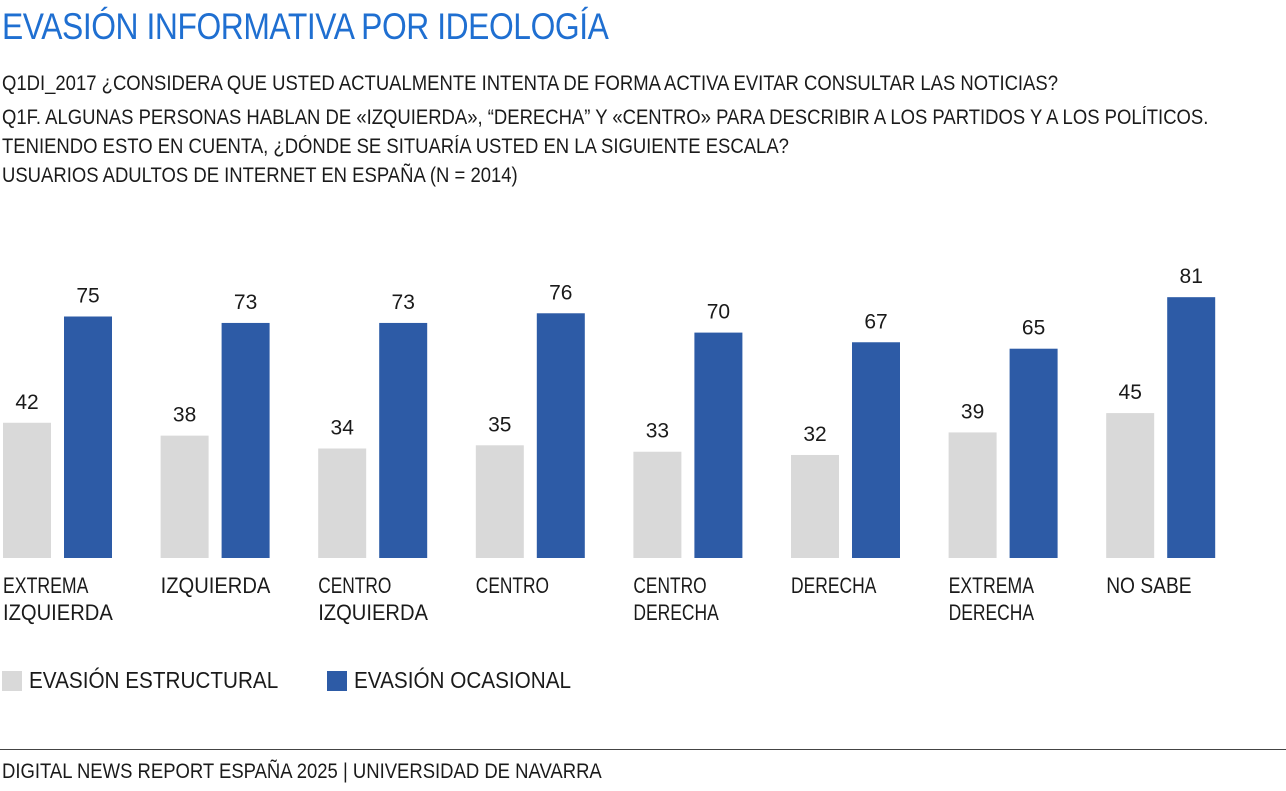 The width and height of the screenshot is (1286, 791). What do you see at coordinates (814, 434) in the screenshot?
I see `data-label-structural-5: 32` at bounding box center [814, 434].